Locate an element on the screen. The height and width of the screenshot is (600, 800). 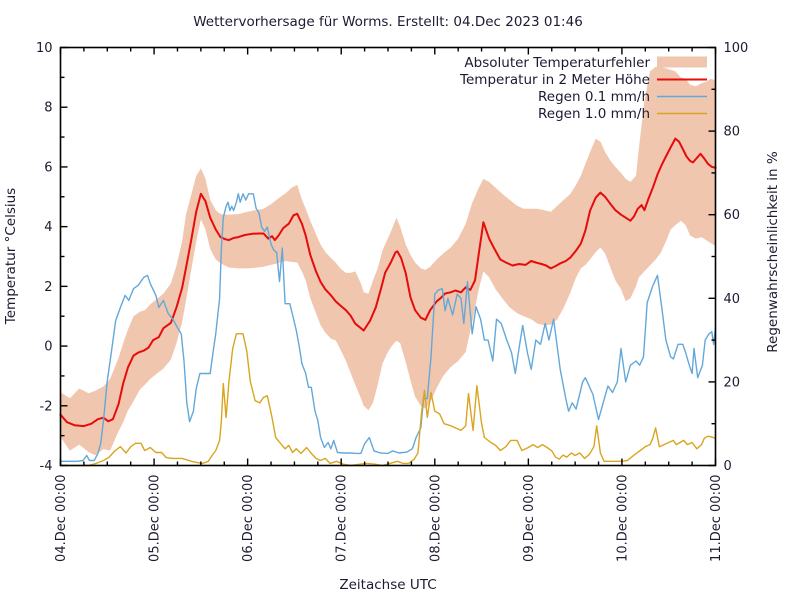
y-tick-label: 0 is located at coordinates (48, 347).